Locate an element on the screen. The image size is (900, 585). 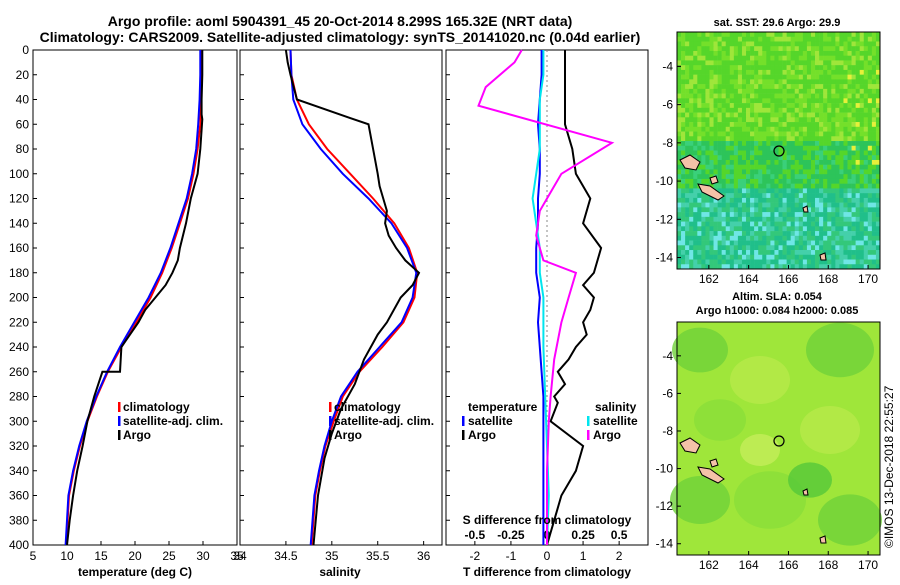
x-tick-label: 10 is located at coordinates (67, 556).